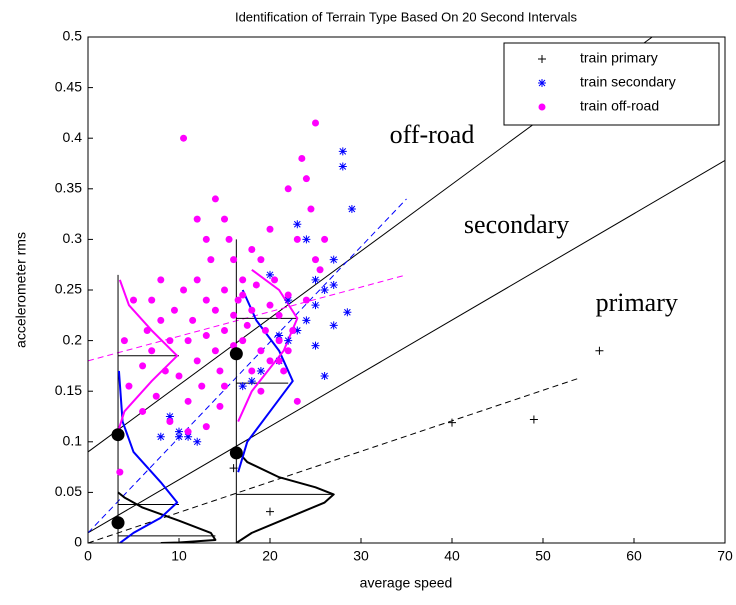 Image resolution: width=736 pixels, height=605 pixels. I want to click on reference-line, so click(247, 318).